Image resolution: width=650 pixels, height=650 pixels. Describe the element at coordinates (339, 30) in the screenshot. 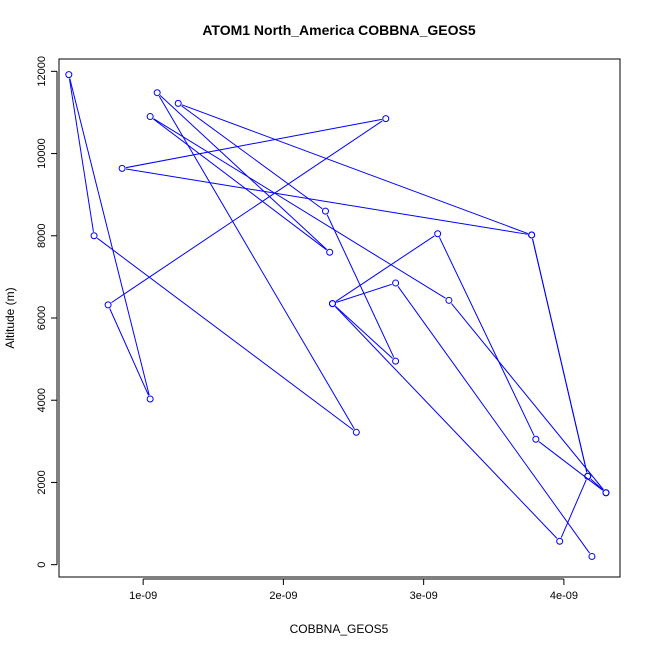

I see `chart-title: ATOM1 North_America COBBNA_GEOS5` at that location.